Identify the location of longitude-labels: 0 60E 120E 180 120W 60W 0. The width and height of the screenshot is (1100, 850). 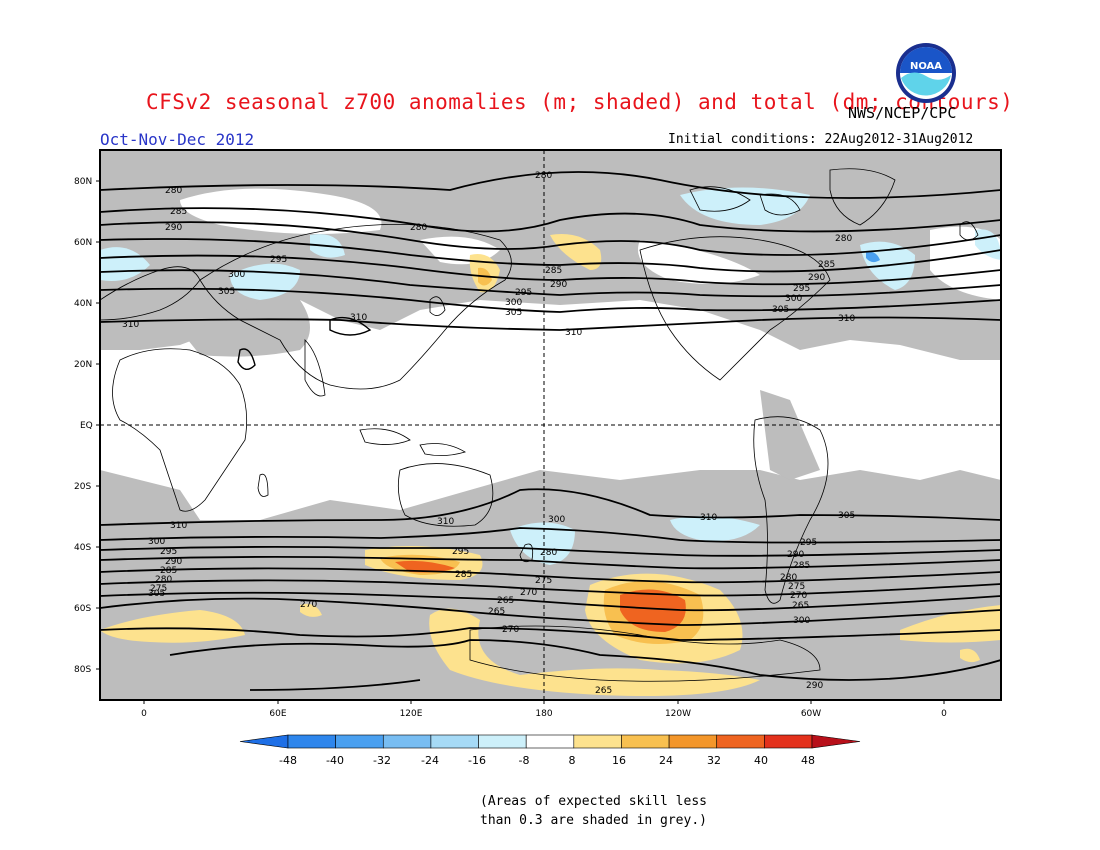
(544, 714).